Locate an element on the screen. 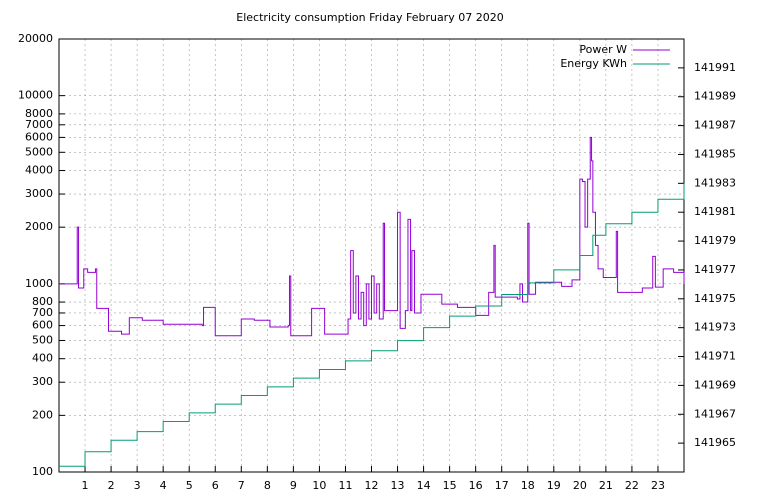 The image size is (768, 500). y-tick-label: 20000 is located at coordinates (35, 38).